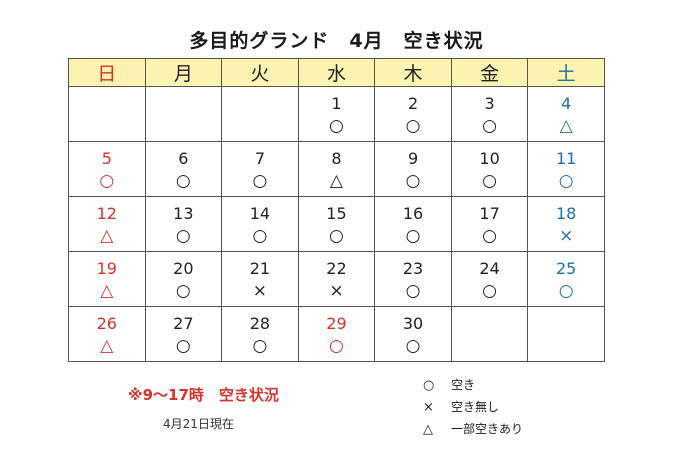 The image size is (673, 475). I want to click on day-number: 10, so click(489, 158).